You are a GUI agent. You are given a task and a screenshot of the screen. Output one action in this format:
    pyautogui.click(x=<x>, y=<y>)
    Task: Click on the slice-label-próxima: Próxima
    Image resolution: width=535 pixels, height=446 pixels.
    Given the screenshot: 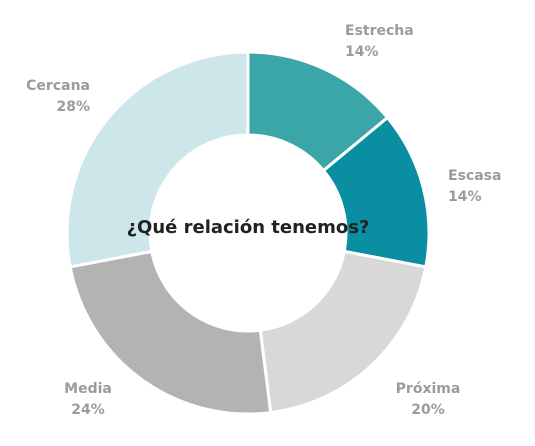 What is the action you would take?
    pyautogui.click(x=428, y=389)
    